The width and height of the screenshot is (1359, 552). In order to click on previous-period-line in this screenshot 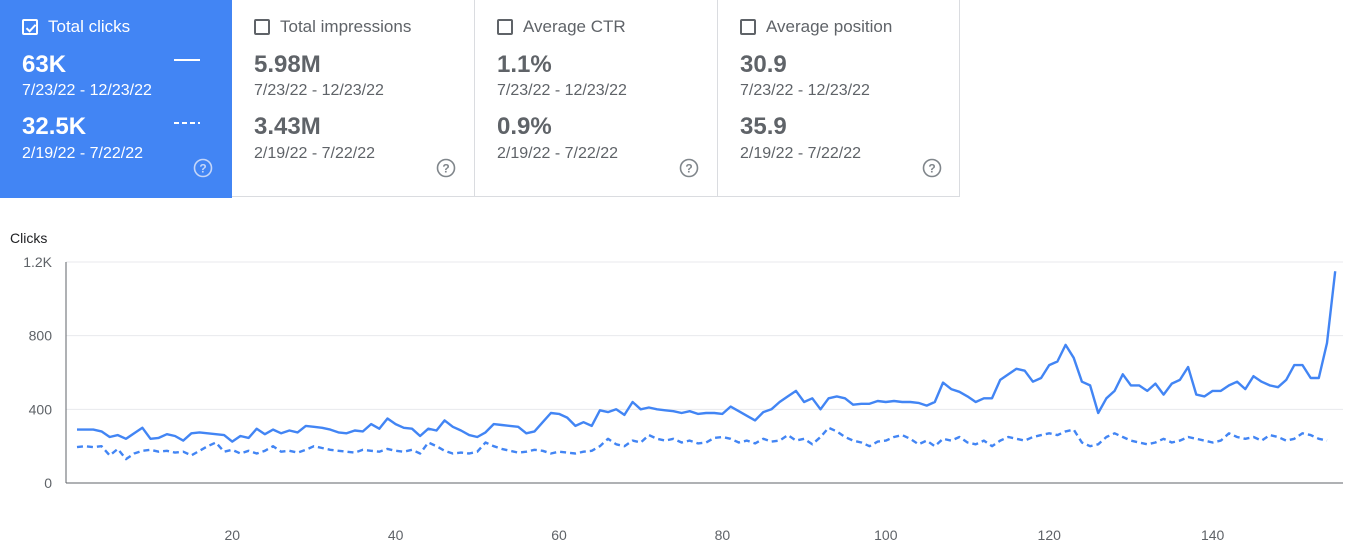, I will do `click(702, 443)`.